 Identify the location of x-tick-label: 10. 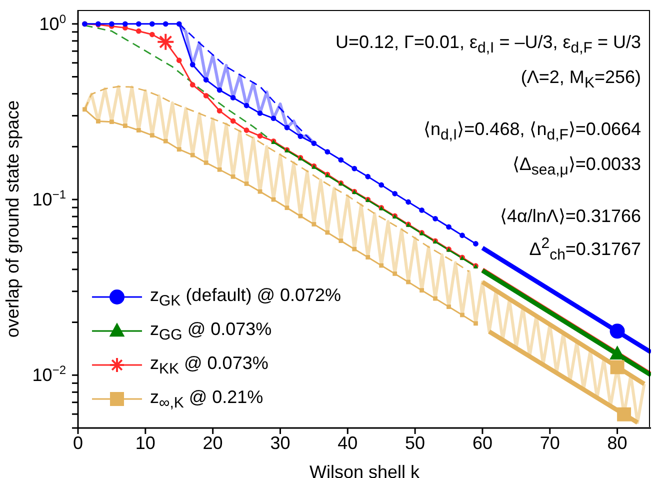
(145, 442).